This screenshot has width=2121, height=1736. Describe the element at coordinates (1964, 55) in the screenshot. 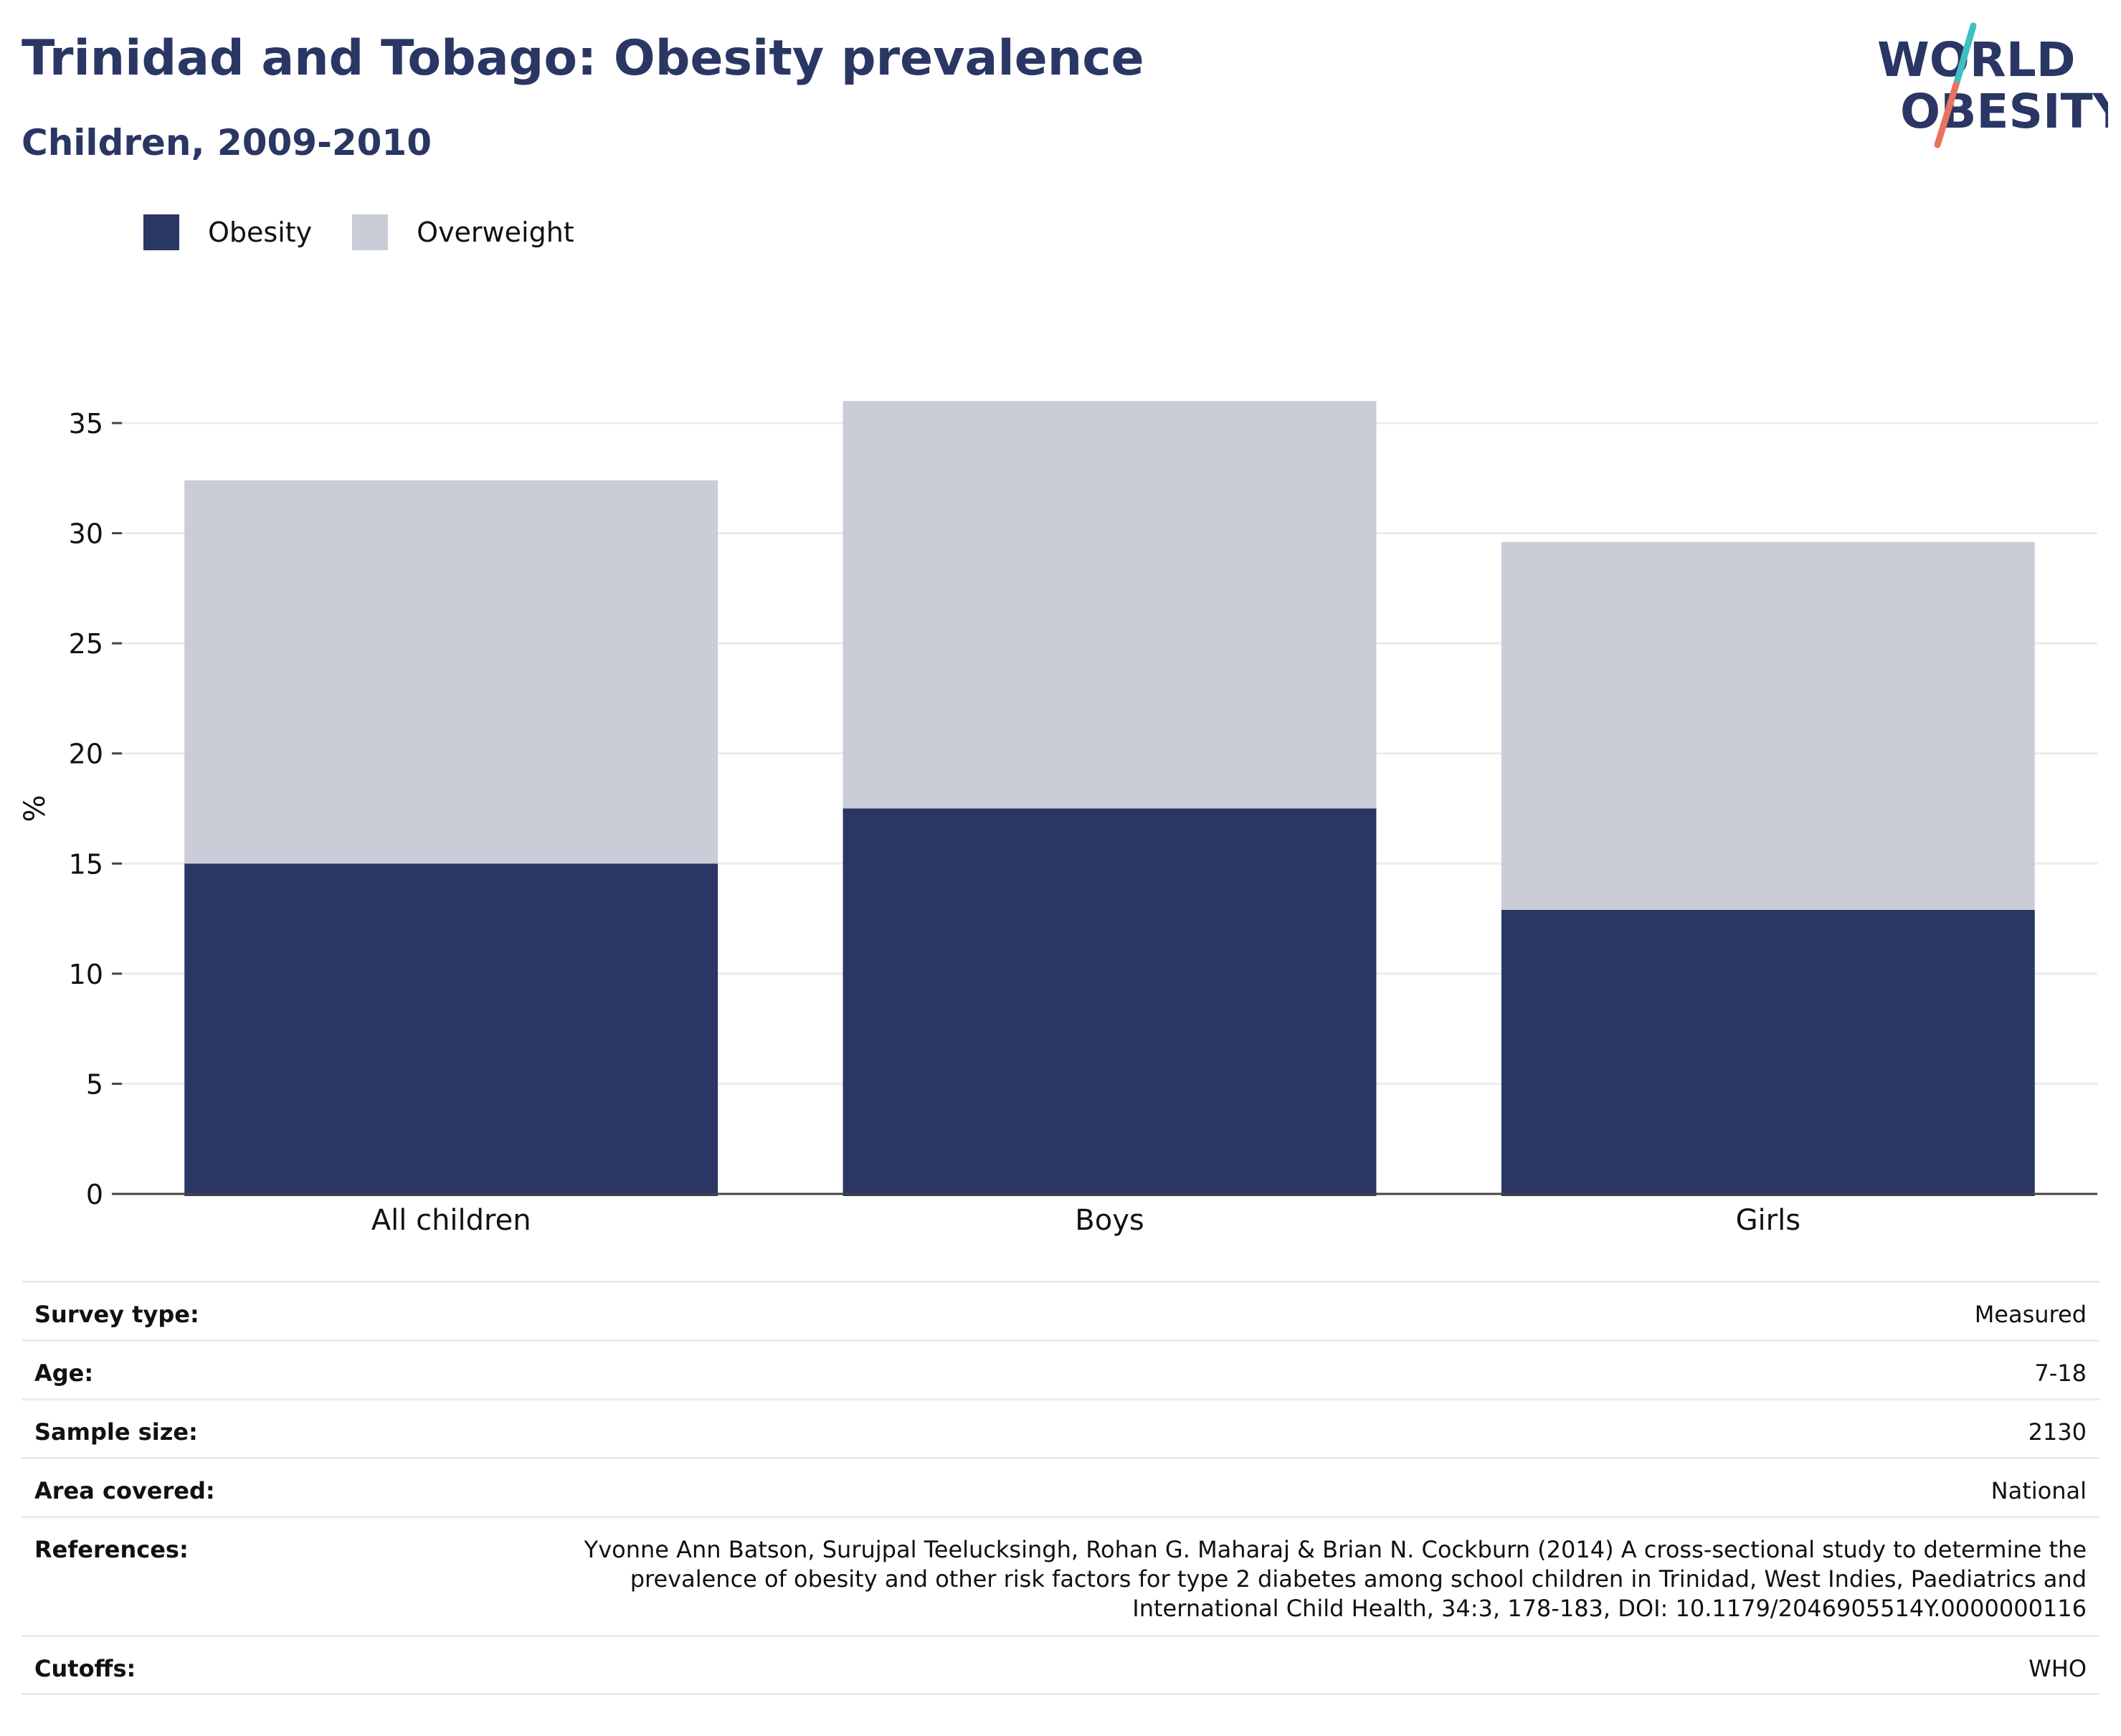

I see `logo-slash-top` at that location.